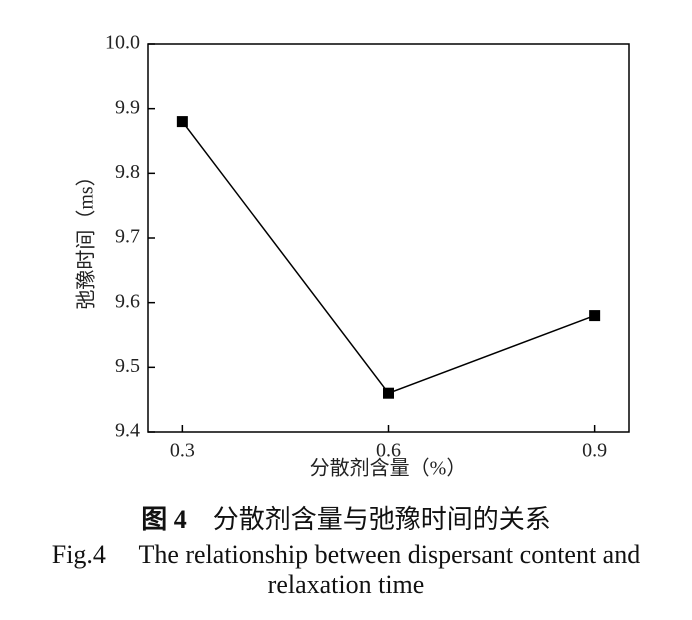 This screenshot has height=620, width=692. I want to click on x-tick-label: 0.9, so click(594, 451).